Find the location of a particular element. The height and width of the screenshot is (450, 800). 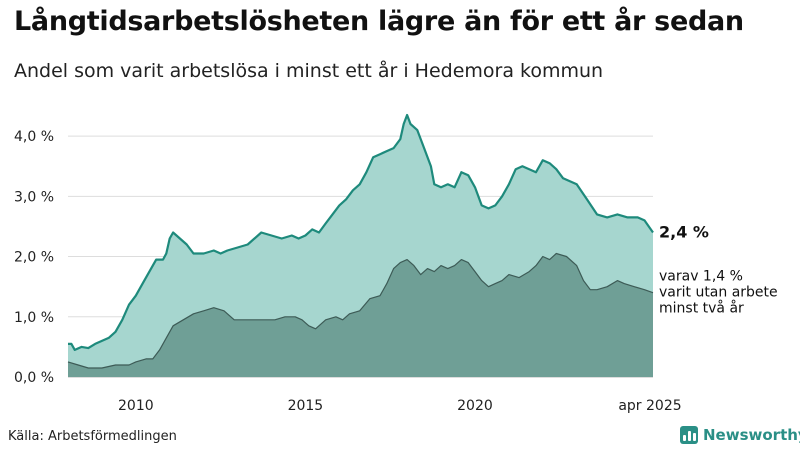

y-tick-label: 2,0 % is located at coordinates (34, 258).